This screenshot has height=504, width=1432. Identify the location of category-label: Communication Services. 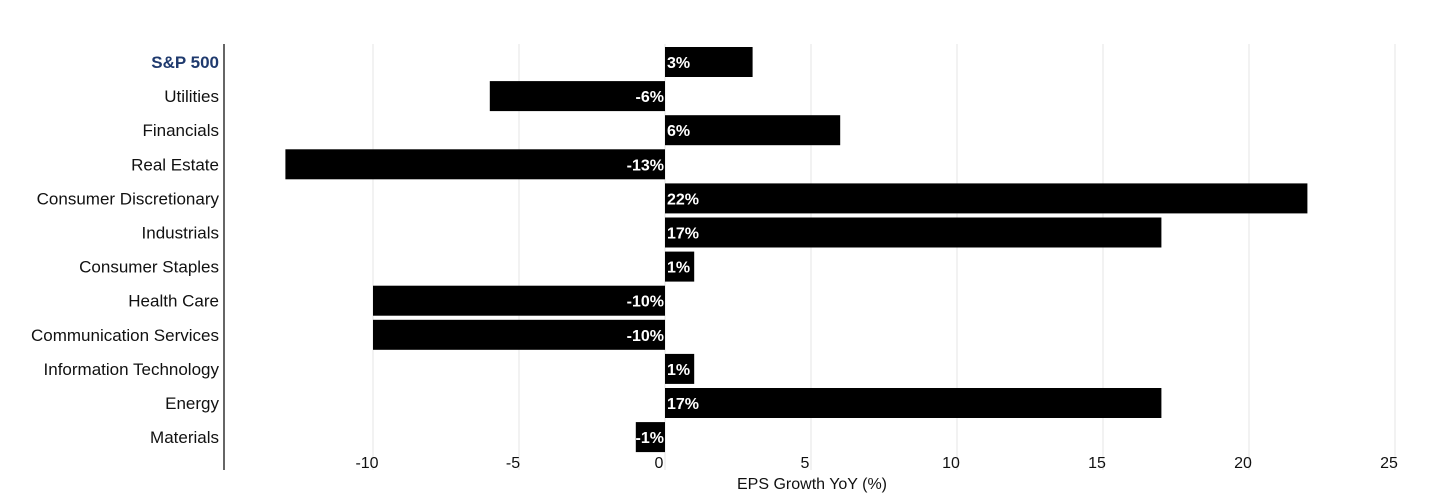
(125, 335).